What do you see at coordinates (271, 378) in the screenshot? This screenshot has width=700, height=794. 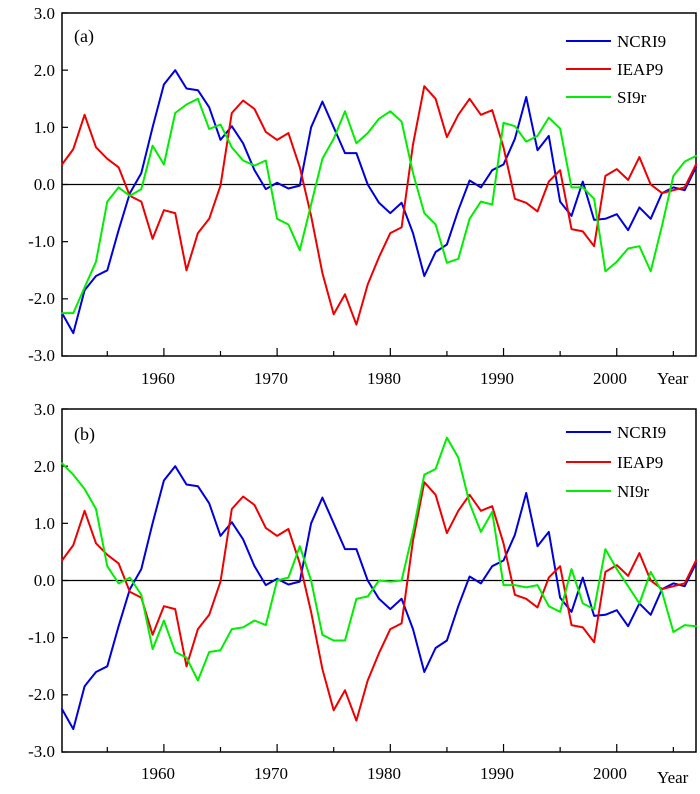 I see `panel-a-xtick-label: 1970` at bounding box center [271, 378].